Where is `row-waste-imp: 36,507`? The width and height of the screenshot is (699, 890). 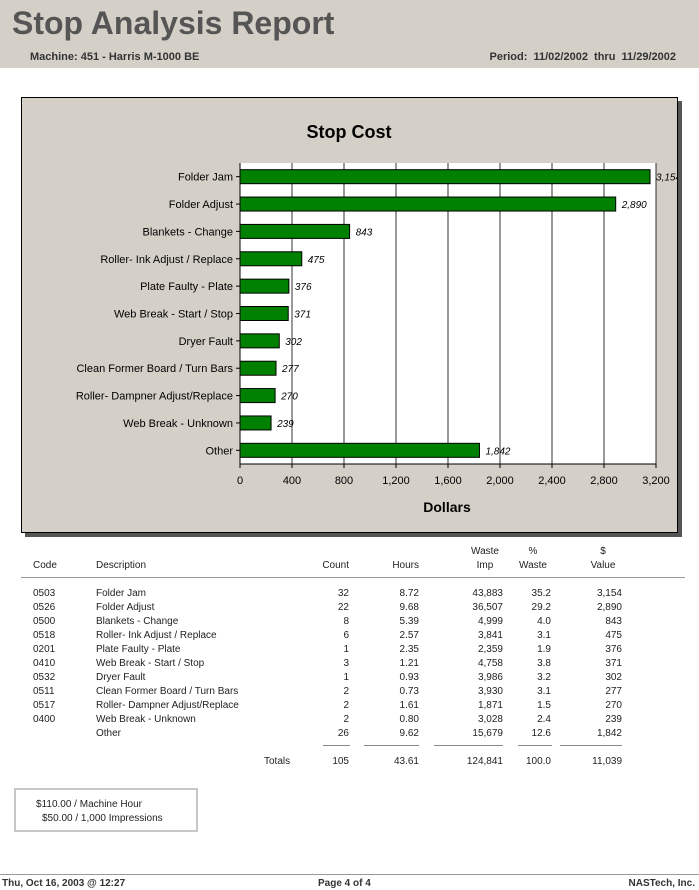
row-waste-imp: 36,507 is located at coordinates (487, 607).